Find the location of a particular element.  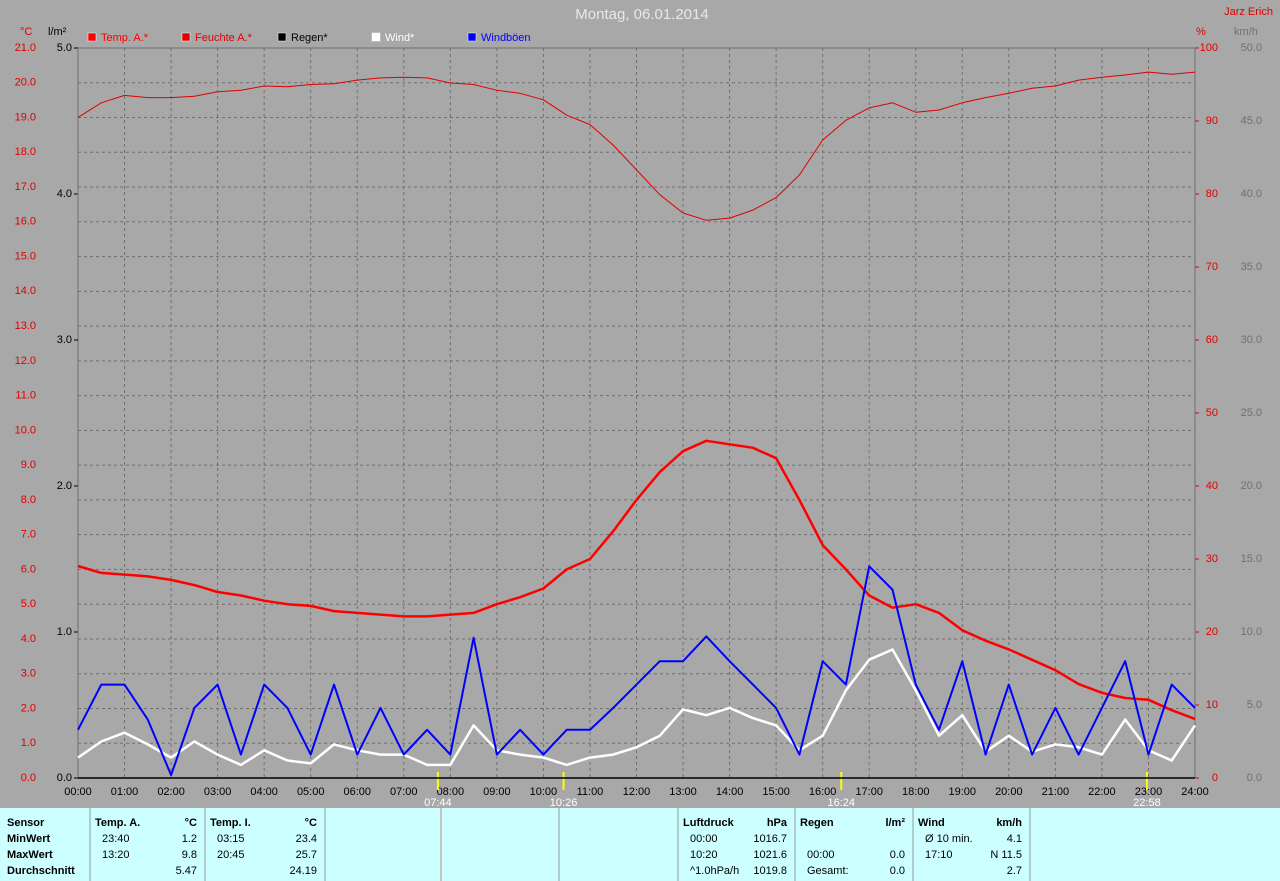

y2-tick-label: 50 is located at coordinates (1212, 413).